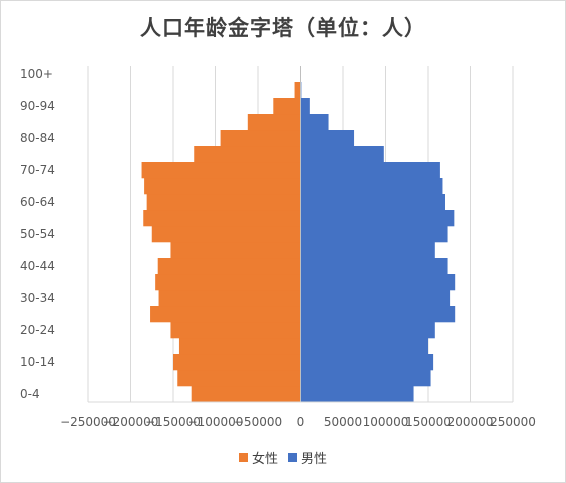 This screenshot has height=483, width=566. I want to click on x-tick-label: −100000, so click(216, 422).